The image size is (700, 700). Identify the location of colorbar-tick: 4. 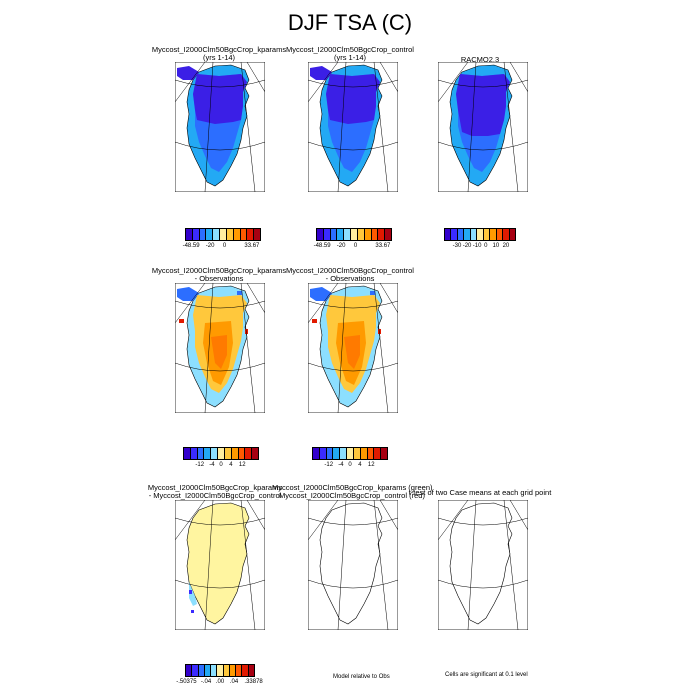
(231, 465).